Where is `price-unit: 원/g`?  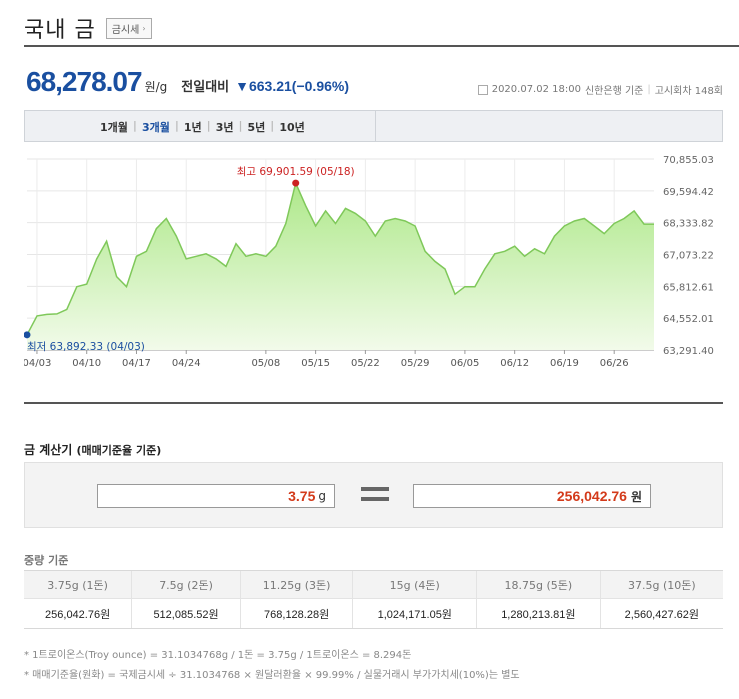 price-unit: 원/g is located at coordinates (156, 87).